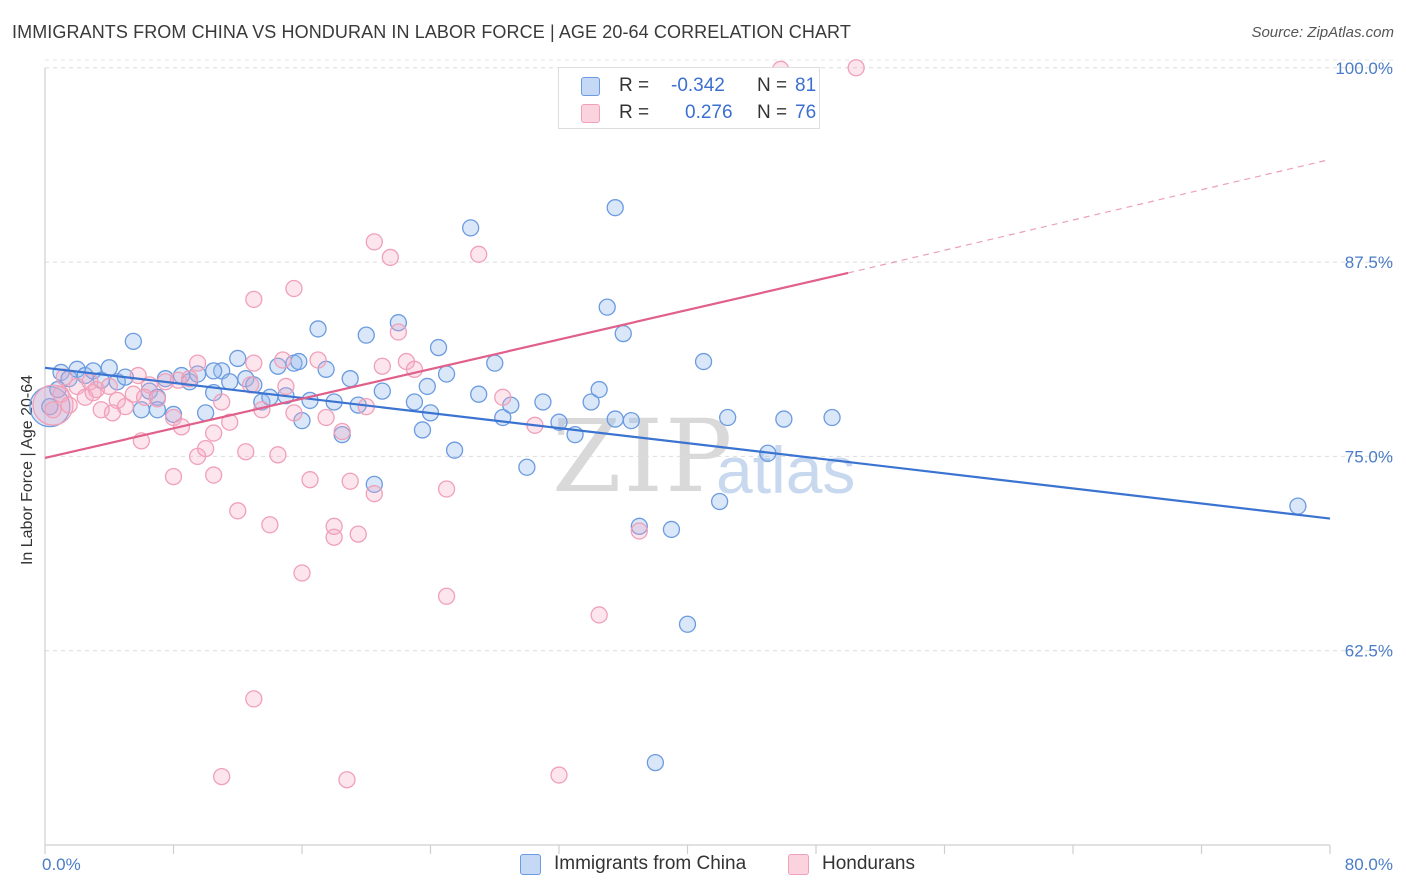 This screenshot has height=892, width=1406. What do you see at coordinates (1369, 456) in the screenshot?
I see `y-tick-label: 75.0%` at bounding box center [1369, 456].